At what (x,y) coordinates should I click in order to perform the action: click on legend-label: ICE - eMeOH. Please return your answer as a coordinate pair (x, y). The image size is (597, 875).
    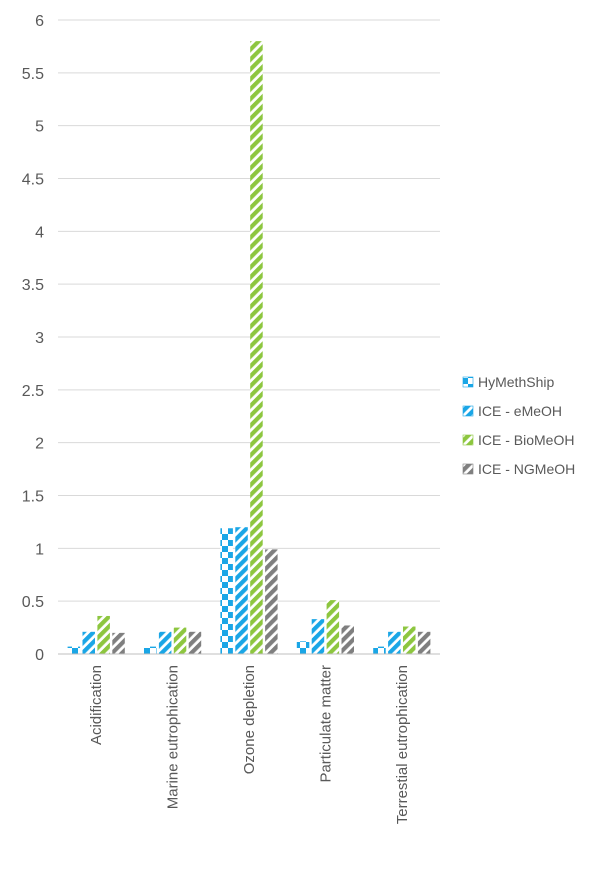
    Looking at the image, I should click on (520, 411).